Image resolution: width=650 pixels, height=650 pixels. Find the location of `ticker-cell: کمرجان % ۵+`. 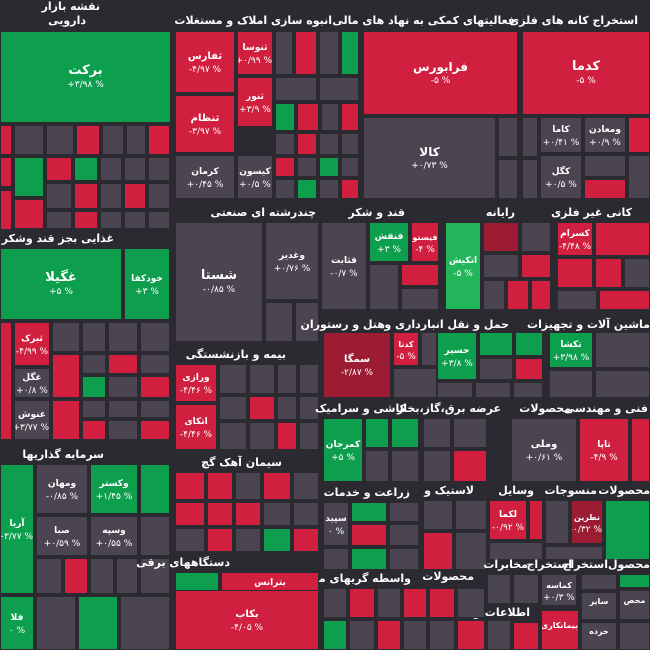

ticker-cell: کمرجان % ۵+ is located at coordinates (343, 450).